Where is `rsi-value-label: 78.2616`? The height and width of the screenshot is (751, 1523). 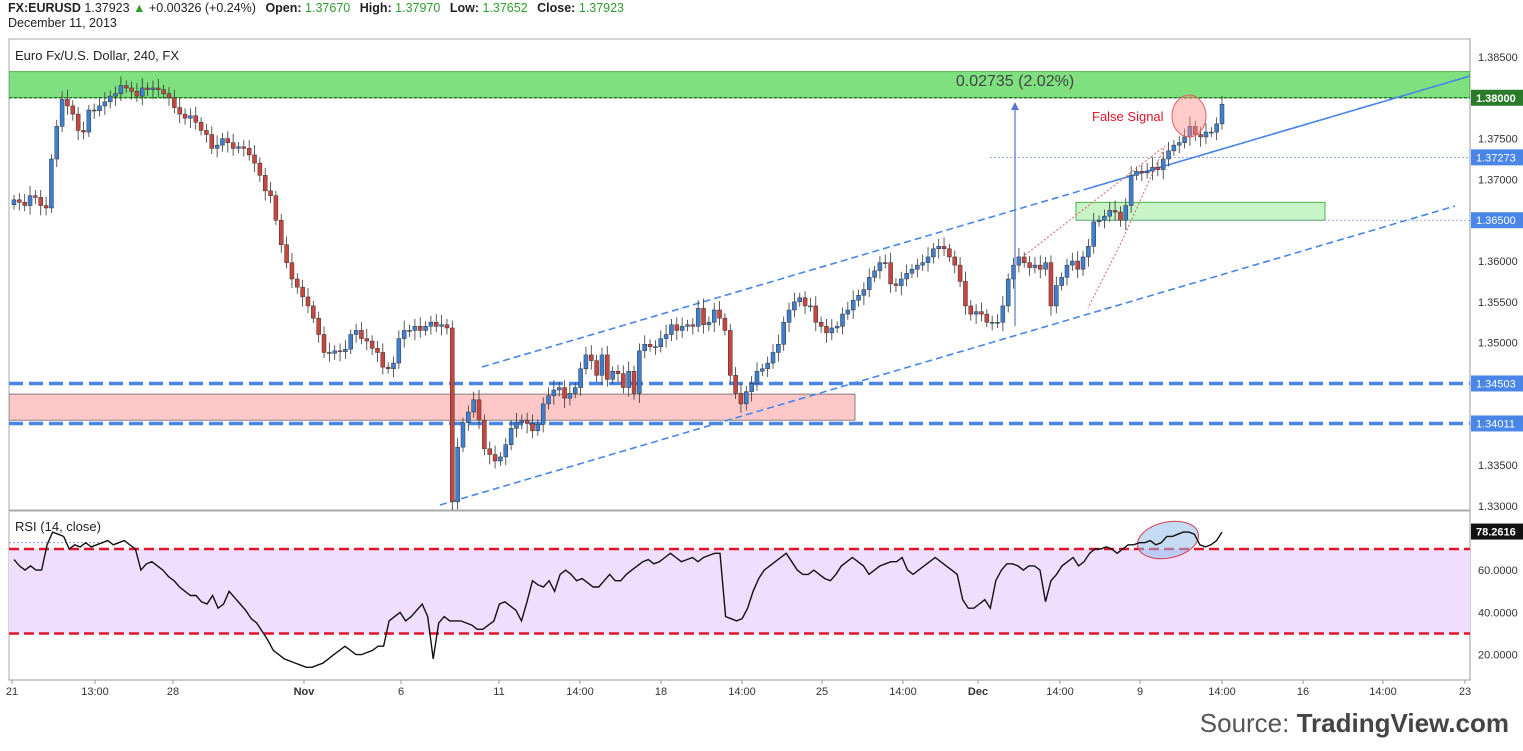
rsi-value-label: 78.2616 is located at coordinates (1496, 533).